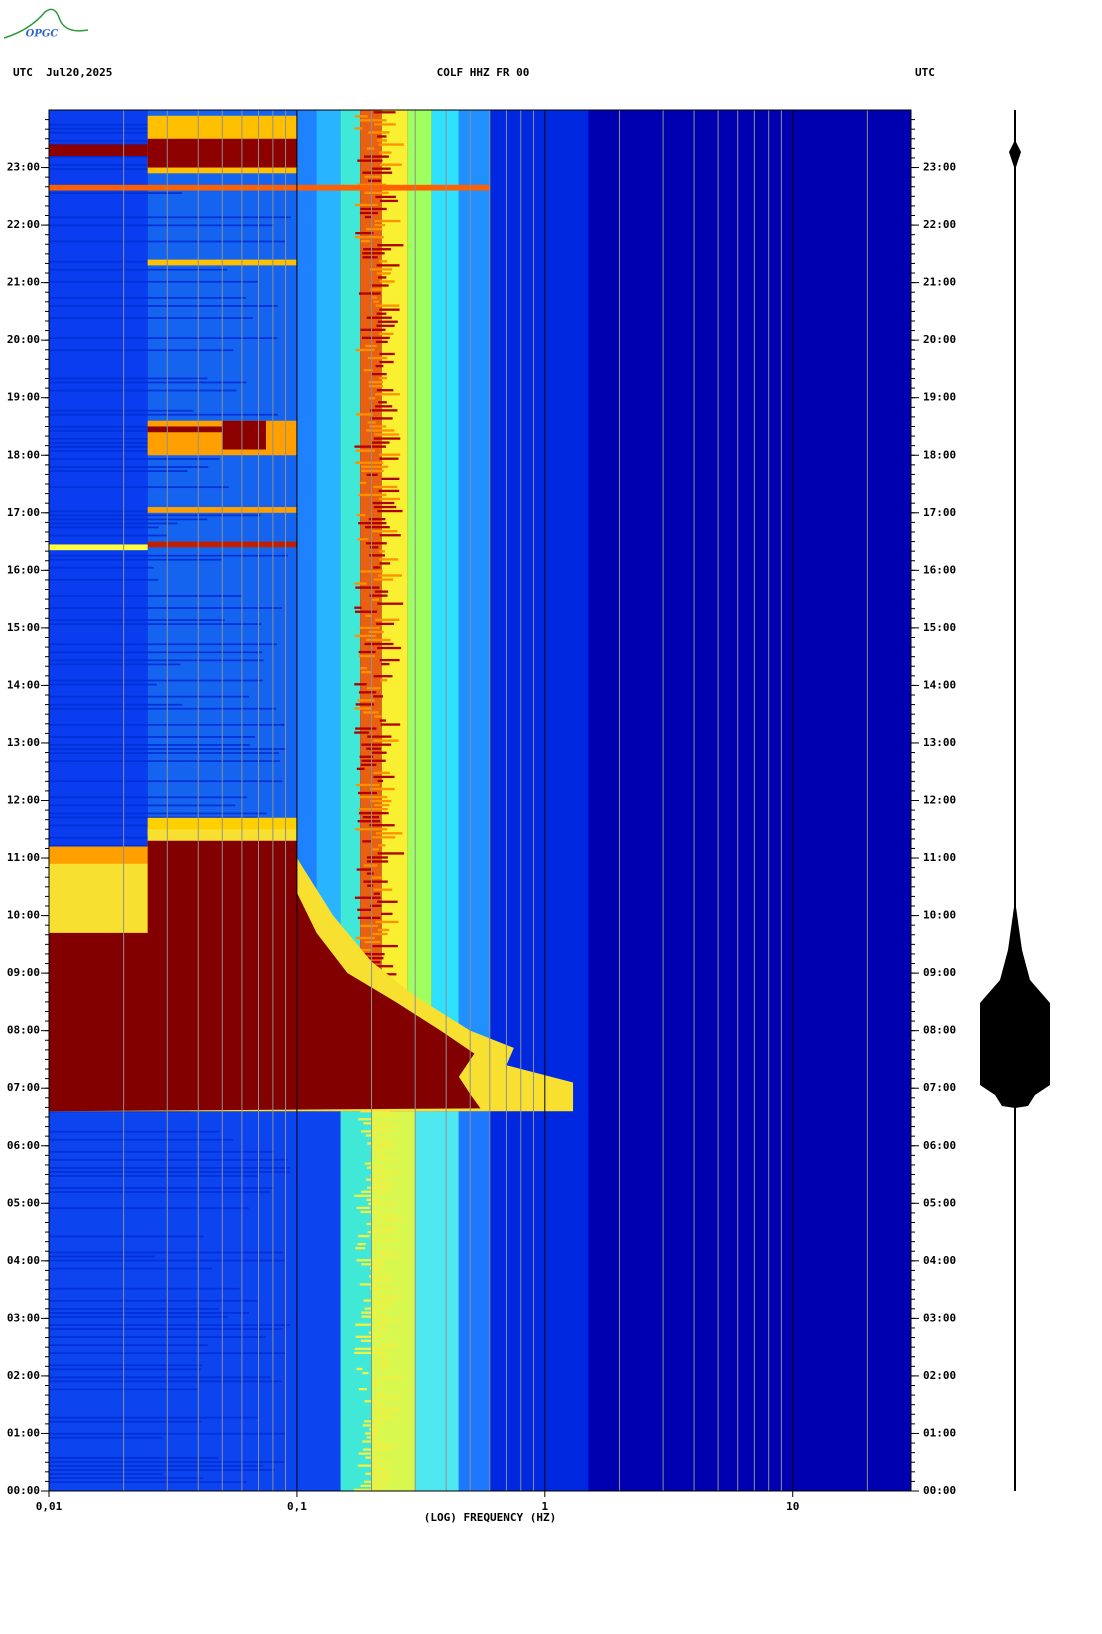 Image resolution: width=1102 pixels, height=1634 pixels. Describe the element at coordinates (939, 915) in the screenshot. I see `y-tick-label-right: 10:00` at that location.